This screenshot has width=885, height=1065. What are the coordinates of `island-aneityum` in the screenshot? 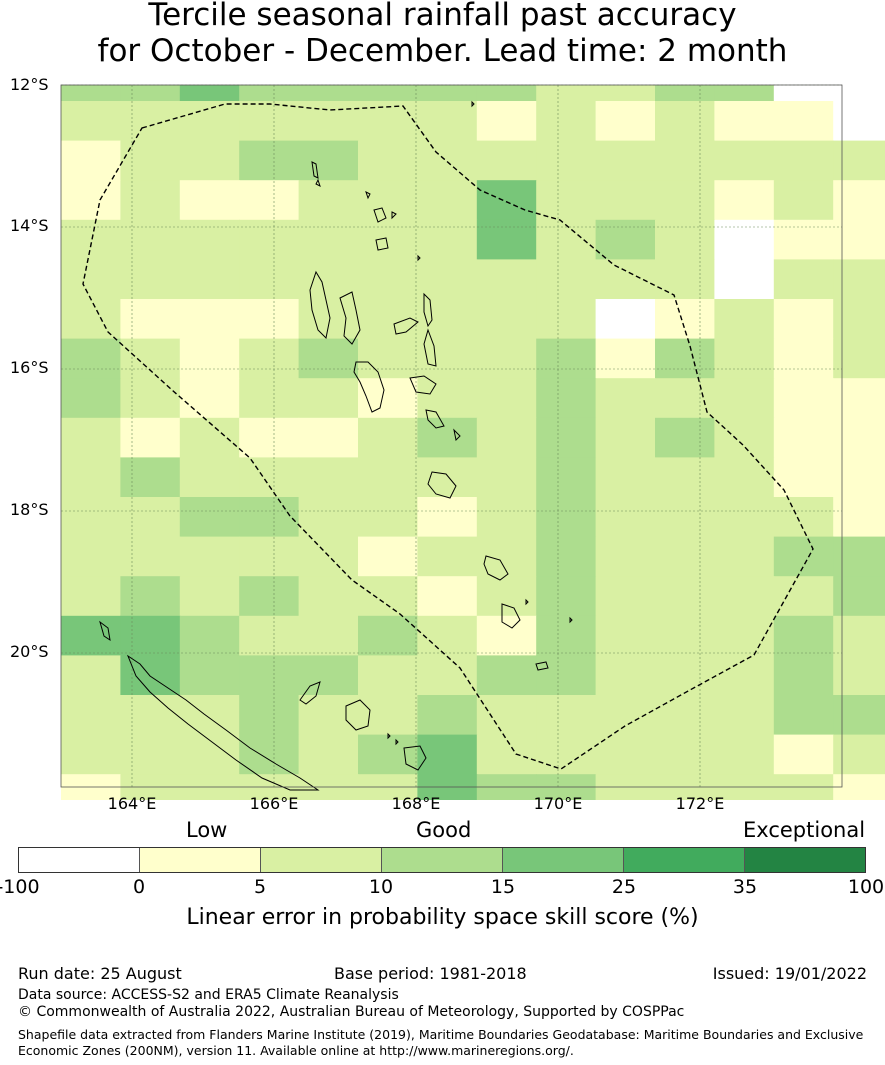 It's located at (542, 666).